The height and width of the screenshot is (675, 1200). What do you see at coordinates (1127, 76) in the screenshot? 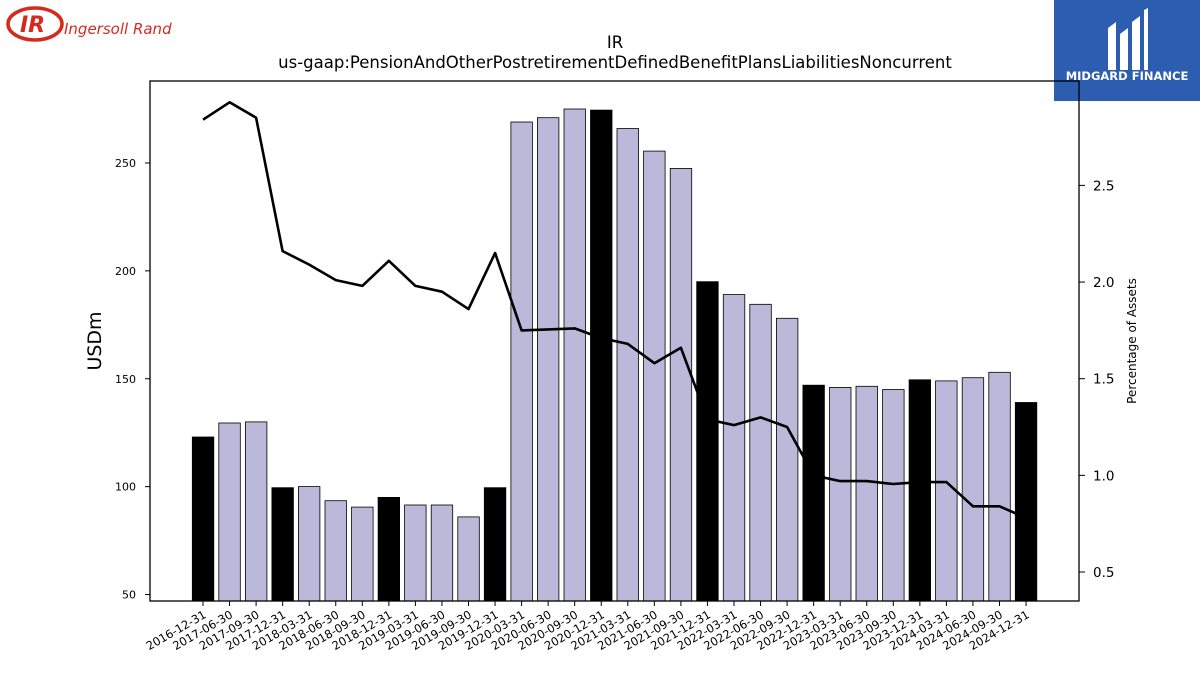
I see `midgard-logo-wordmark: MIDGARD FINANCE` at bounding box center [1127, 76].